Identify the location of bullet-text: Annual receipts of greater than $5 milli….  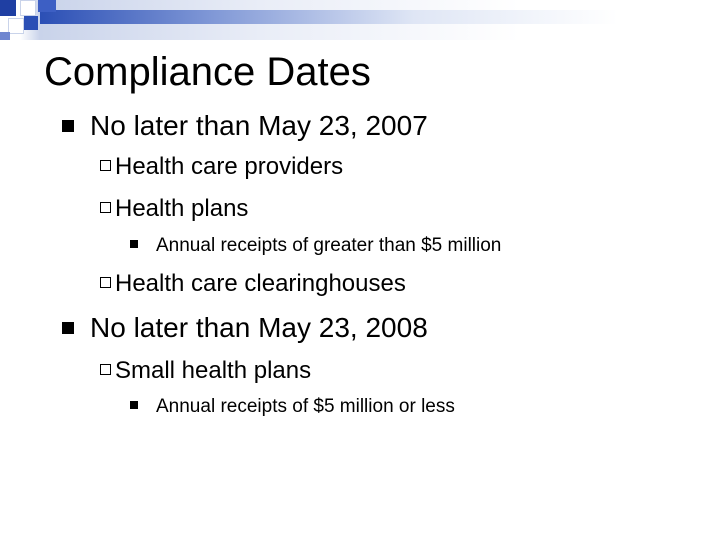
(329, 245).